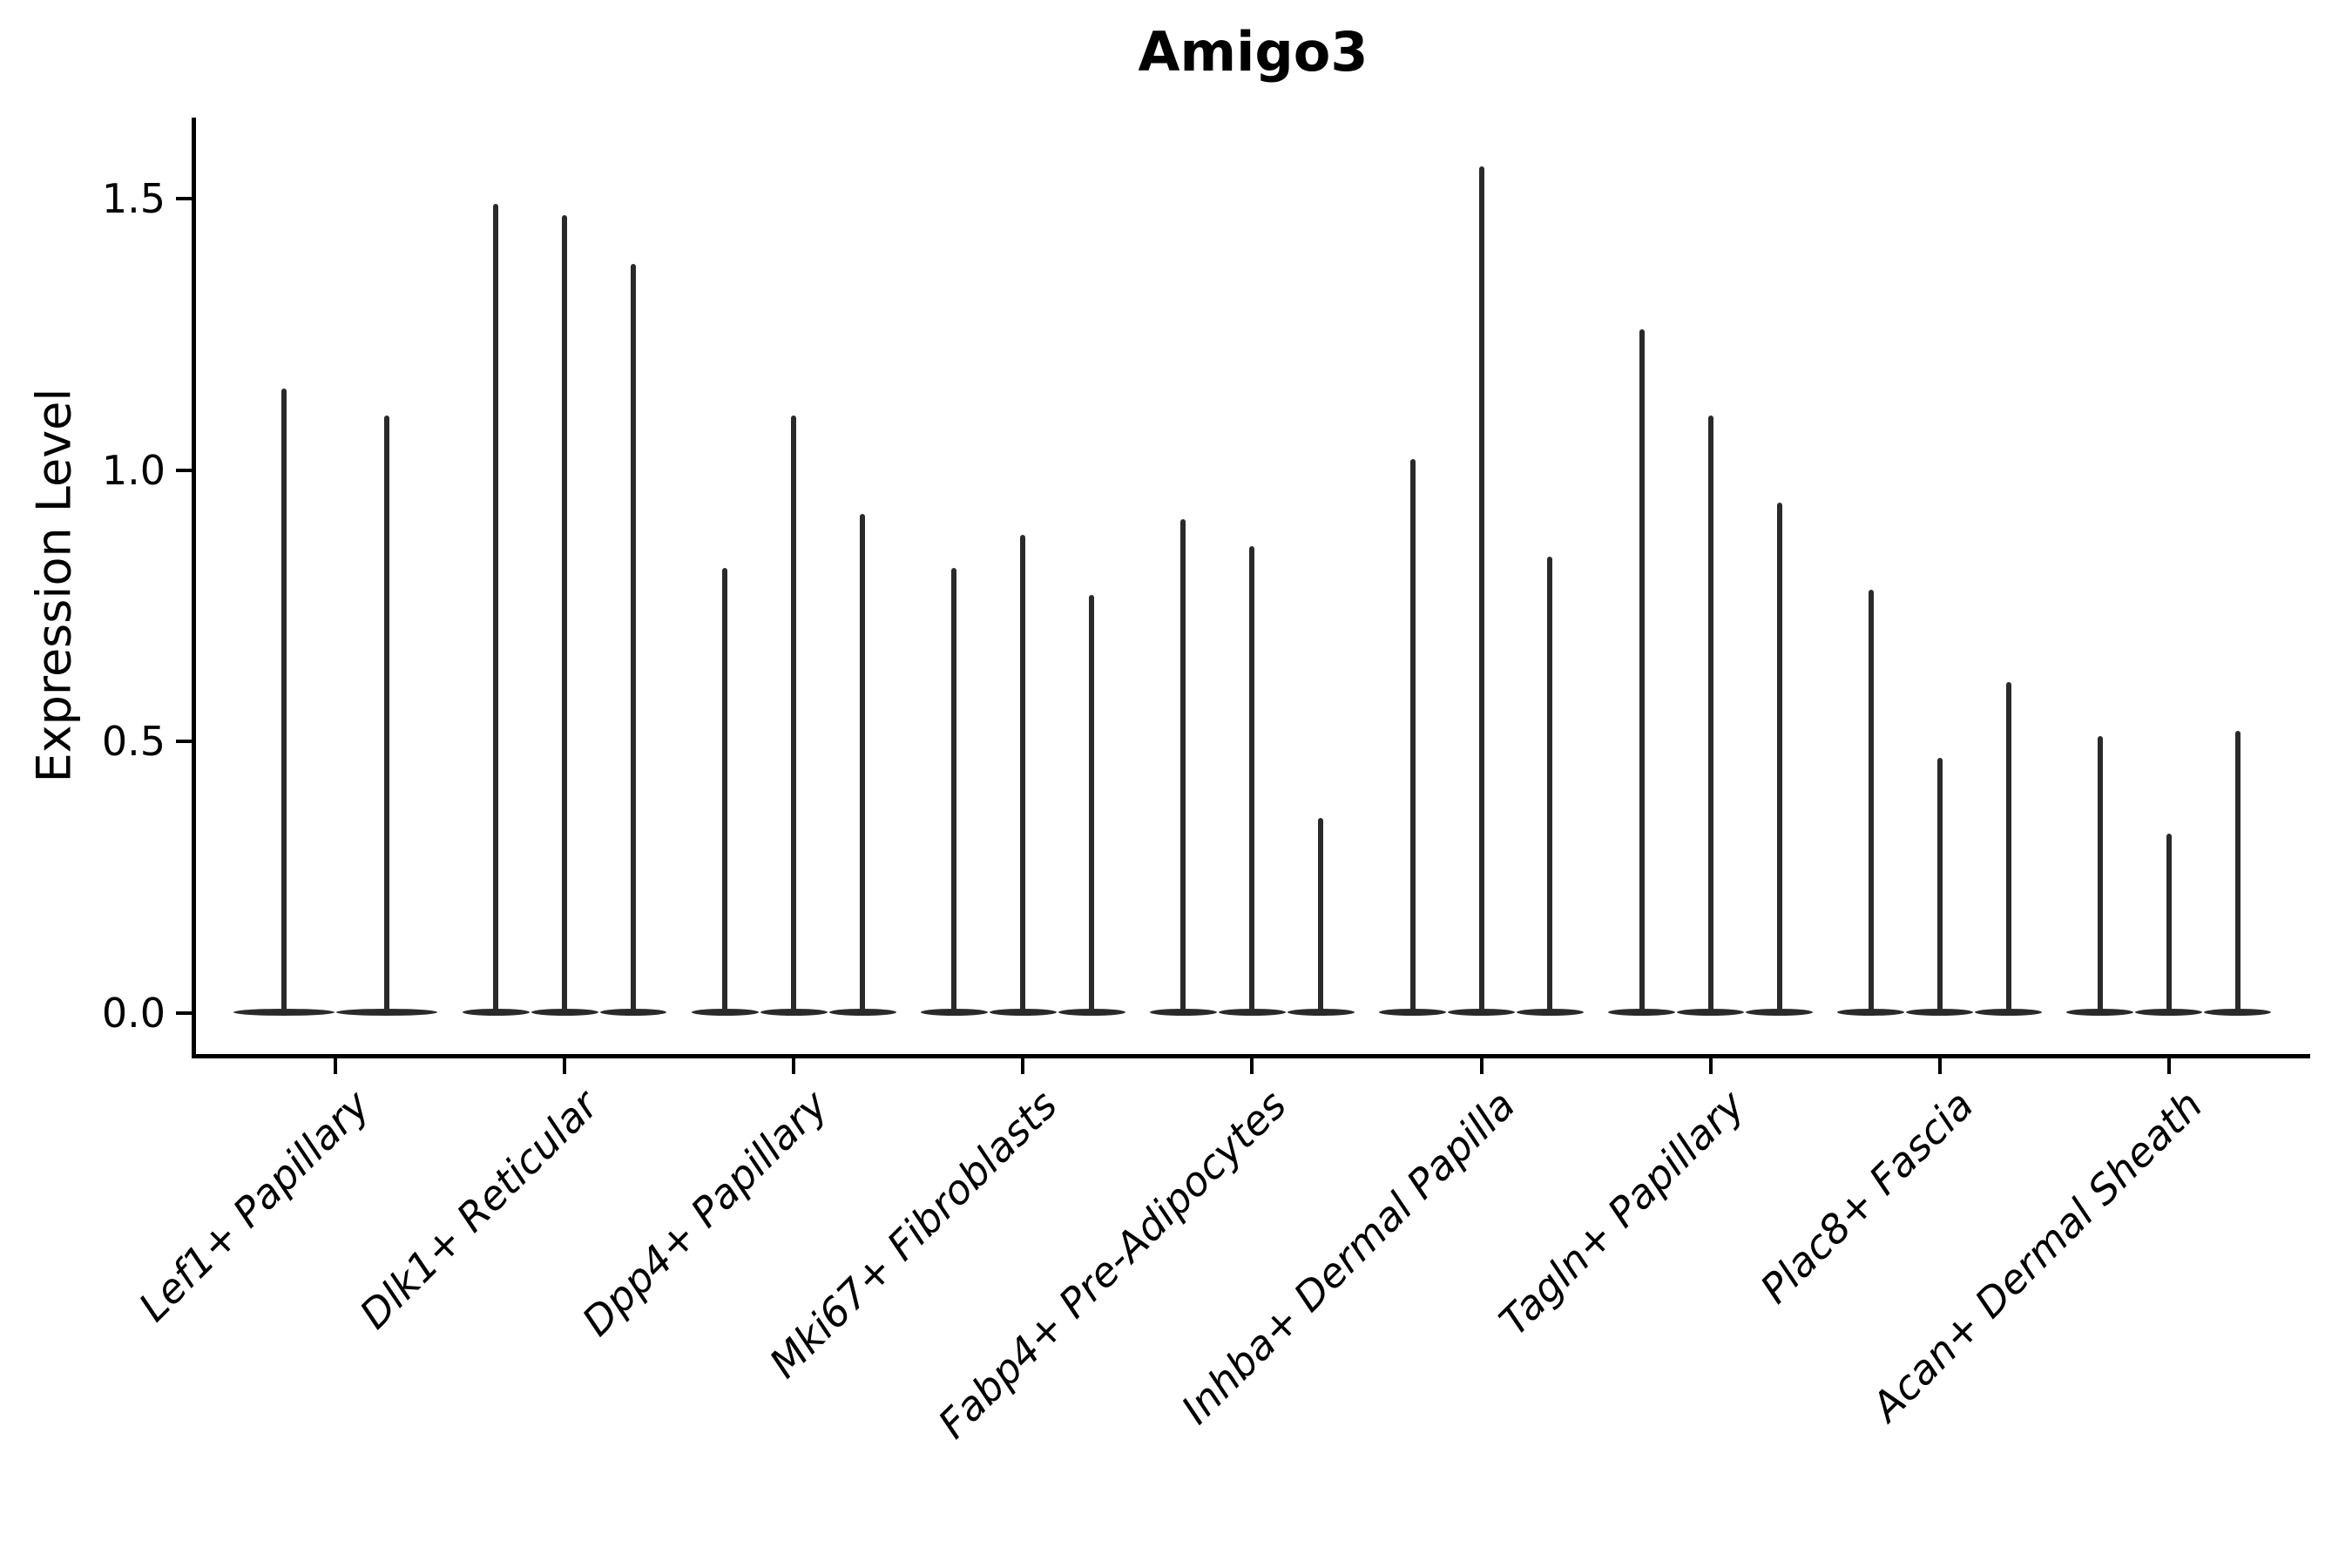 The width and height of the screenshot is (2352, 1568). I want to click on y-tick-label: 0.0, so click(134, 1014).